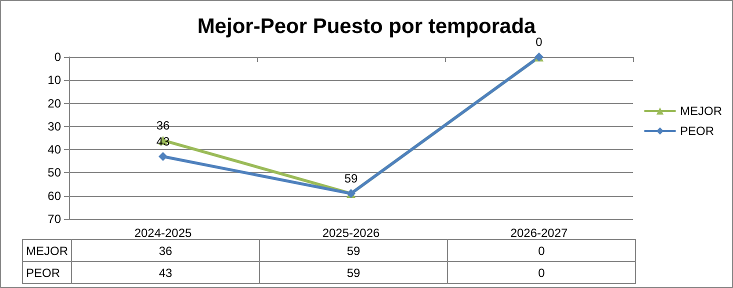 This screenshot has height=288, width=733. I want to click on legend-label: PEOR, so click(697, 131).